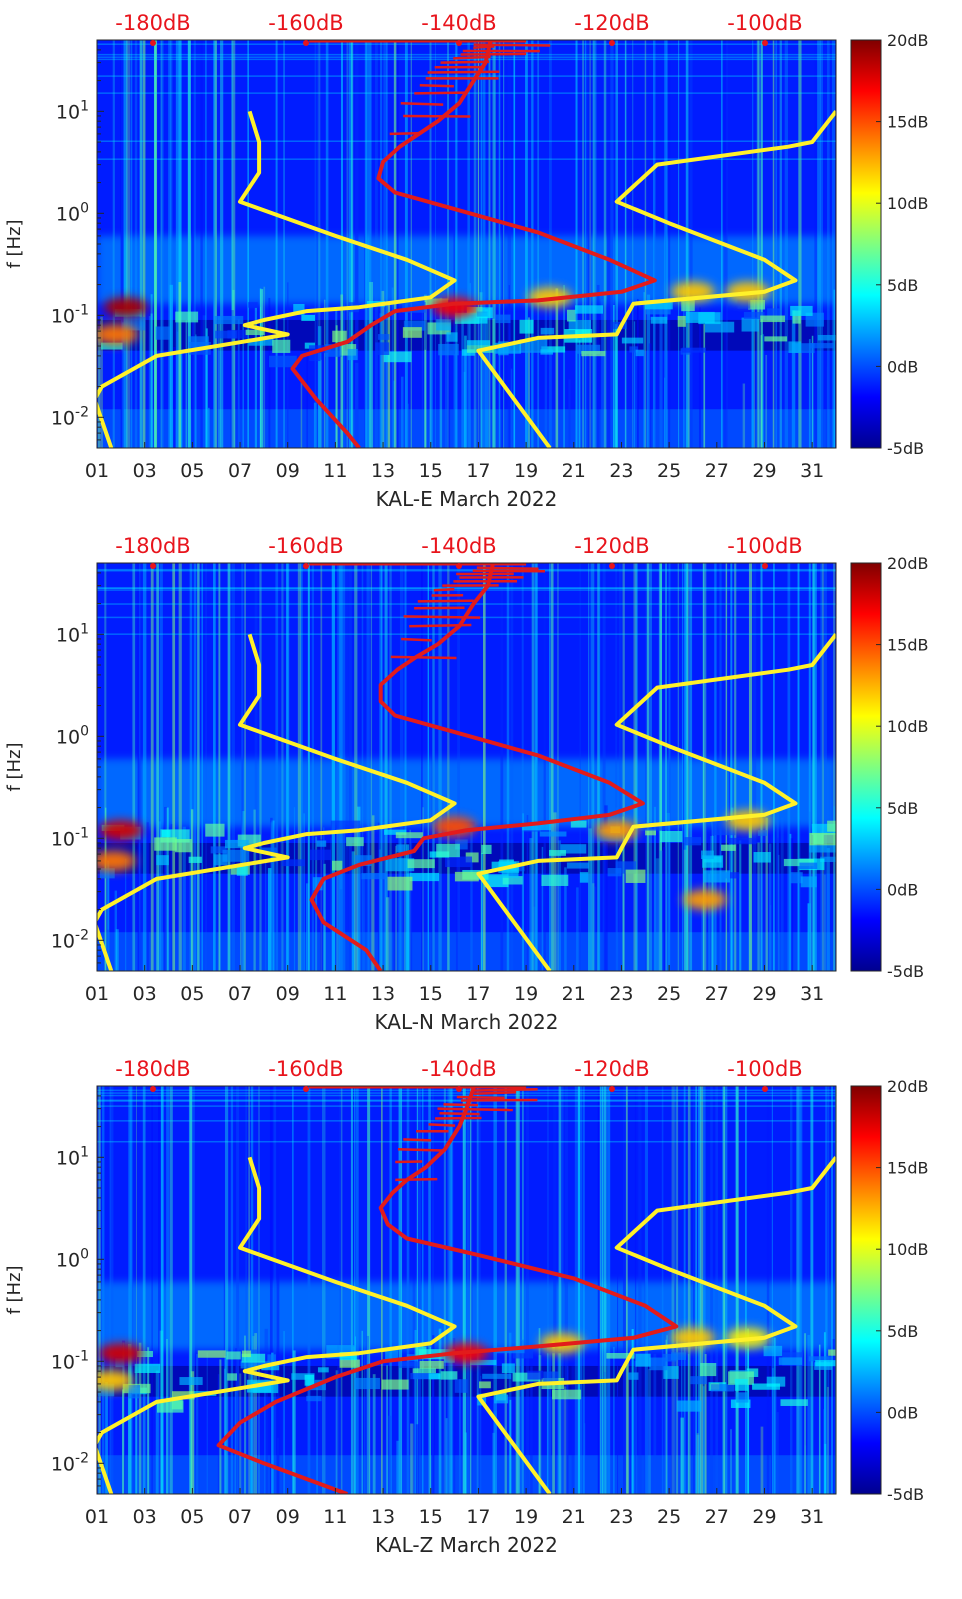 This screenshot has height=1599, width=962. I want to click on x-tick-label: 19, so click(526, 471).